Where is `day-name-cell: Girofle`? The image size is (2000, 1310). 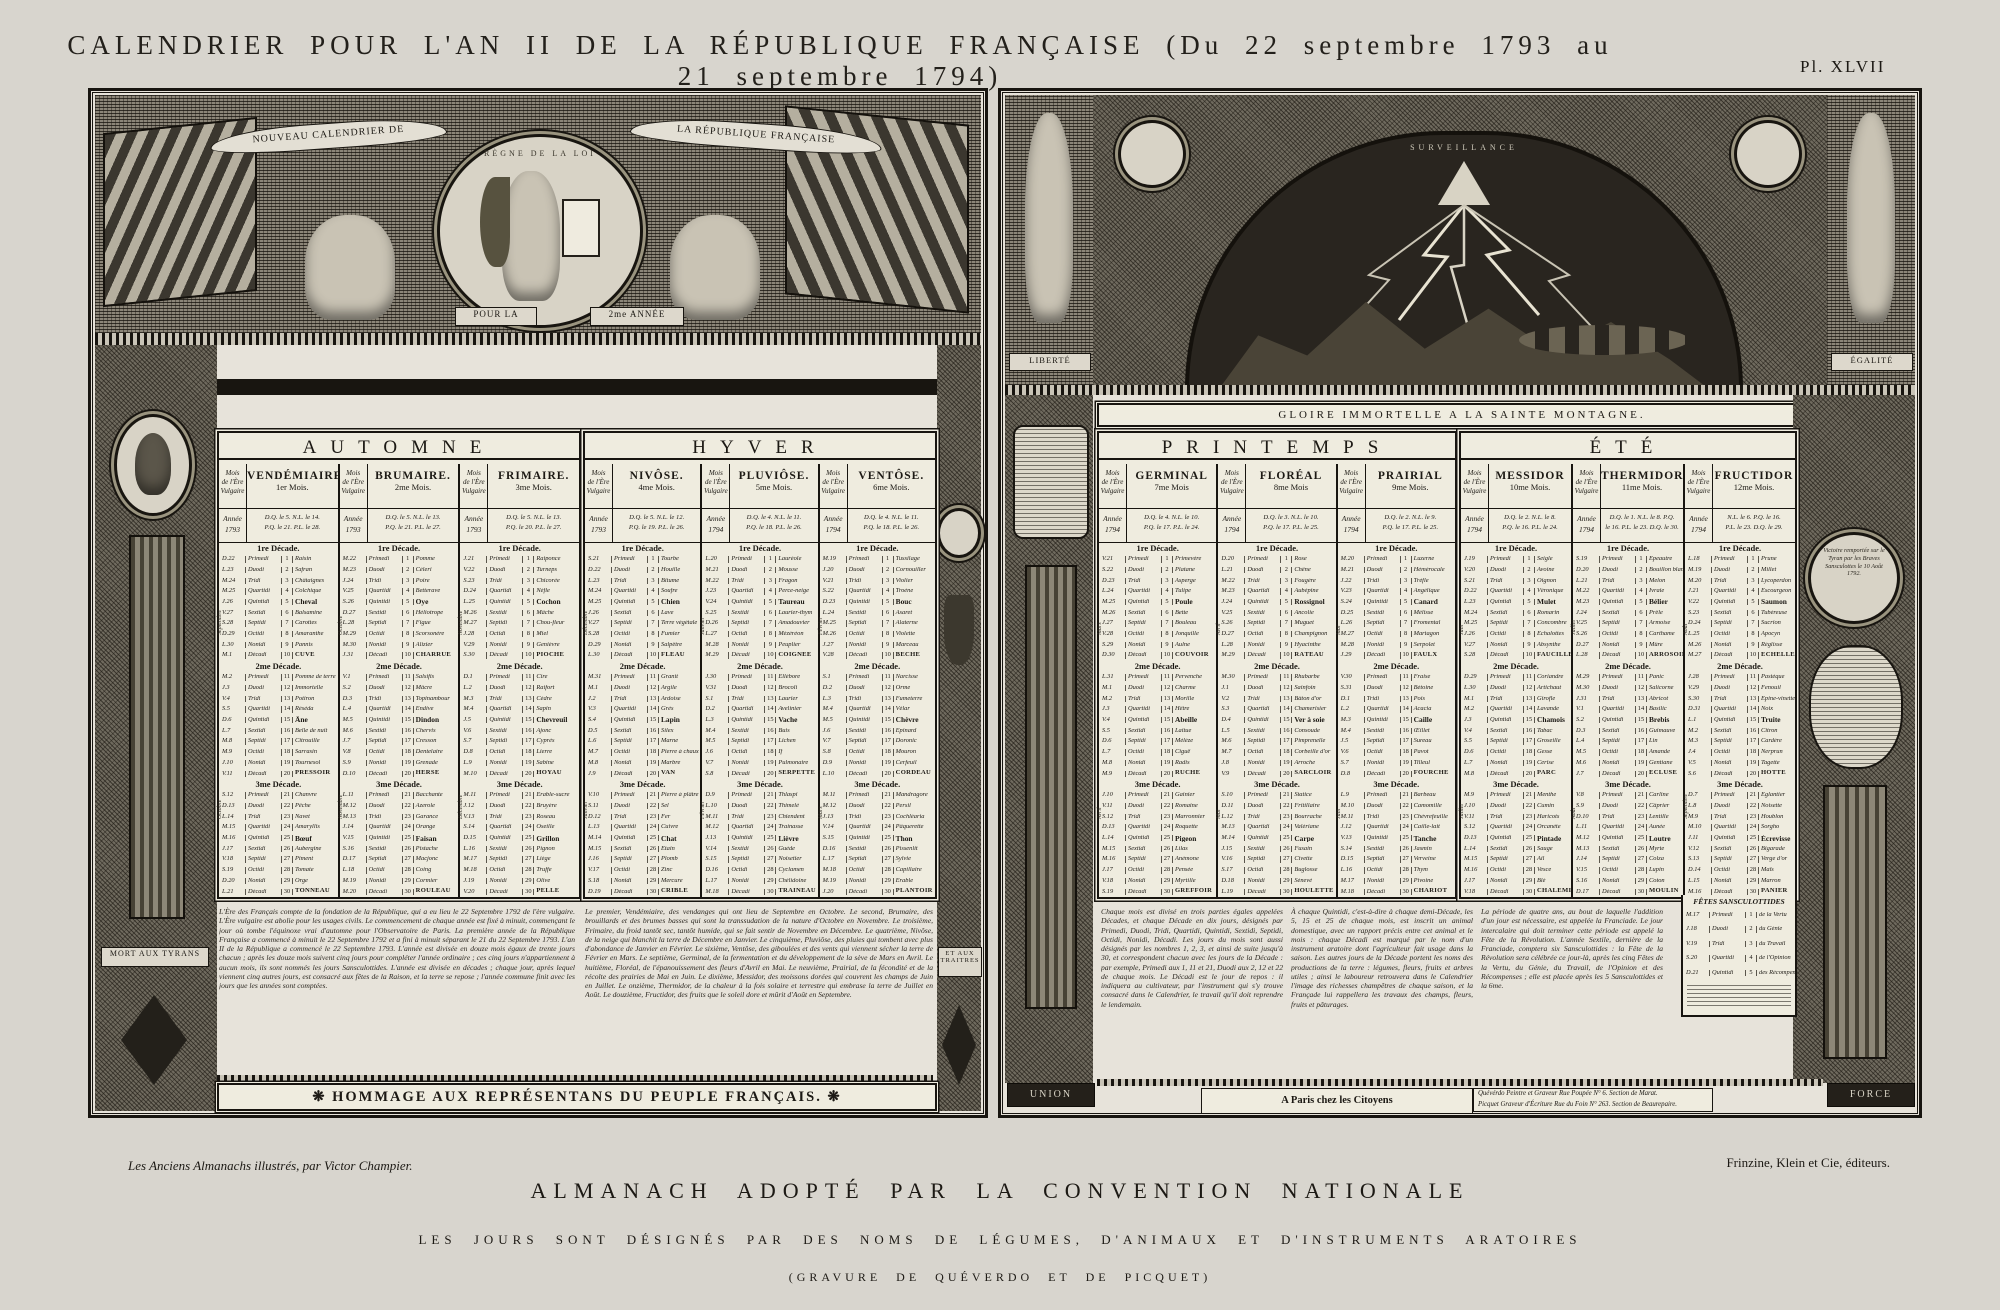
day-name-cell: Girofle is located at coordinates (1546, 698).